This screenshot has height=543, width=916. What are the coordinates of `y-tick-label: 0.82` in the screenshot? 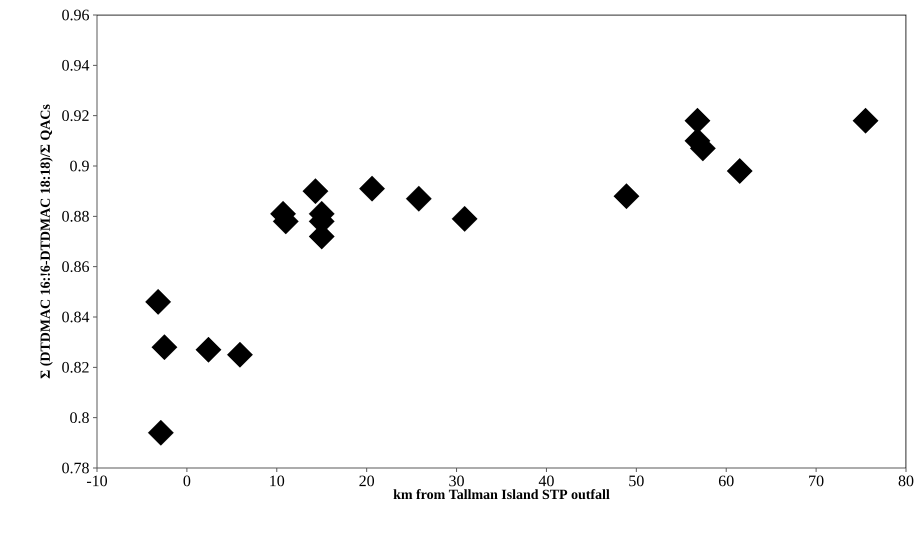 It's located at (75, 367).